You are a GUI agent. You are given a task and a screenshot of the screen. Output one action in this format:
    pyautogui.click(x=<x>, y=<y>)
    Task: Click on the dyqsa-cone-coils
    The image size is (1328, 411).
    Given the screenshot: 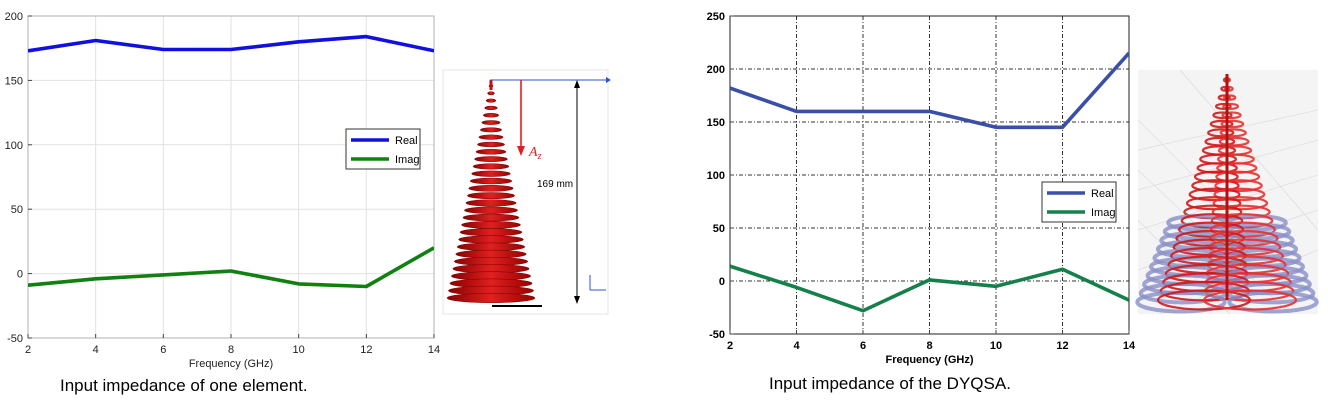 What is the action you would take?
    pyautogui.click(x=1227, y=194)
    